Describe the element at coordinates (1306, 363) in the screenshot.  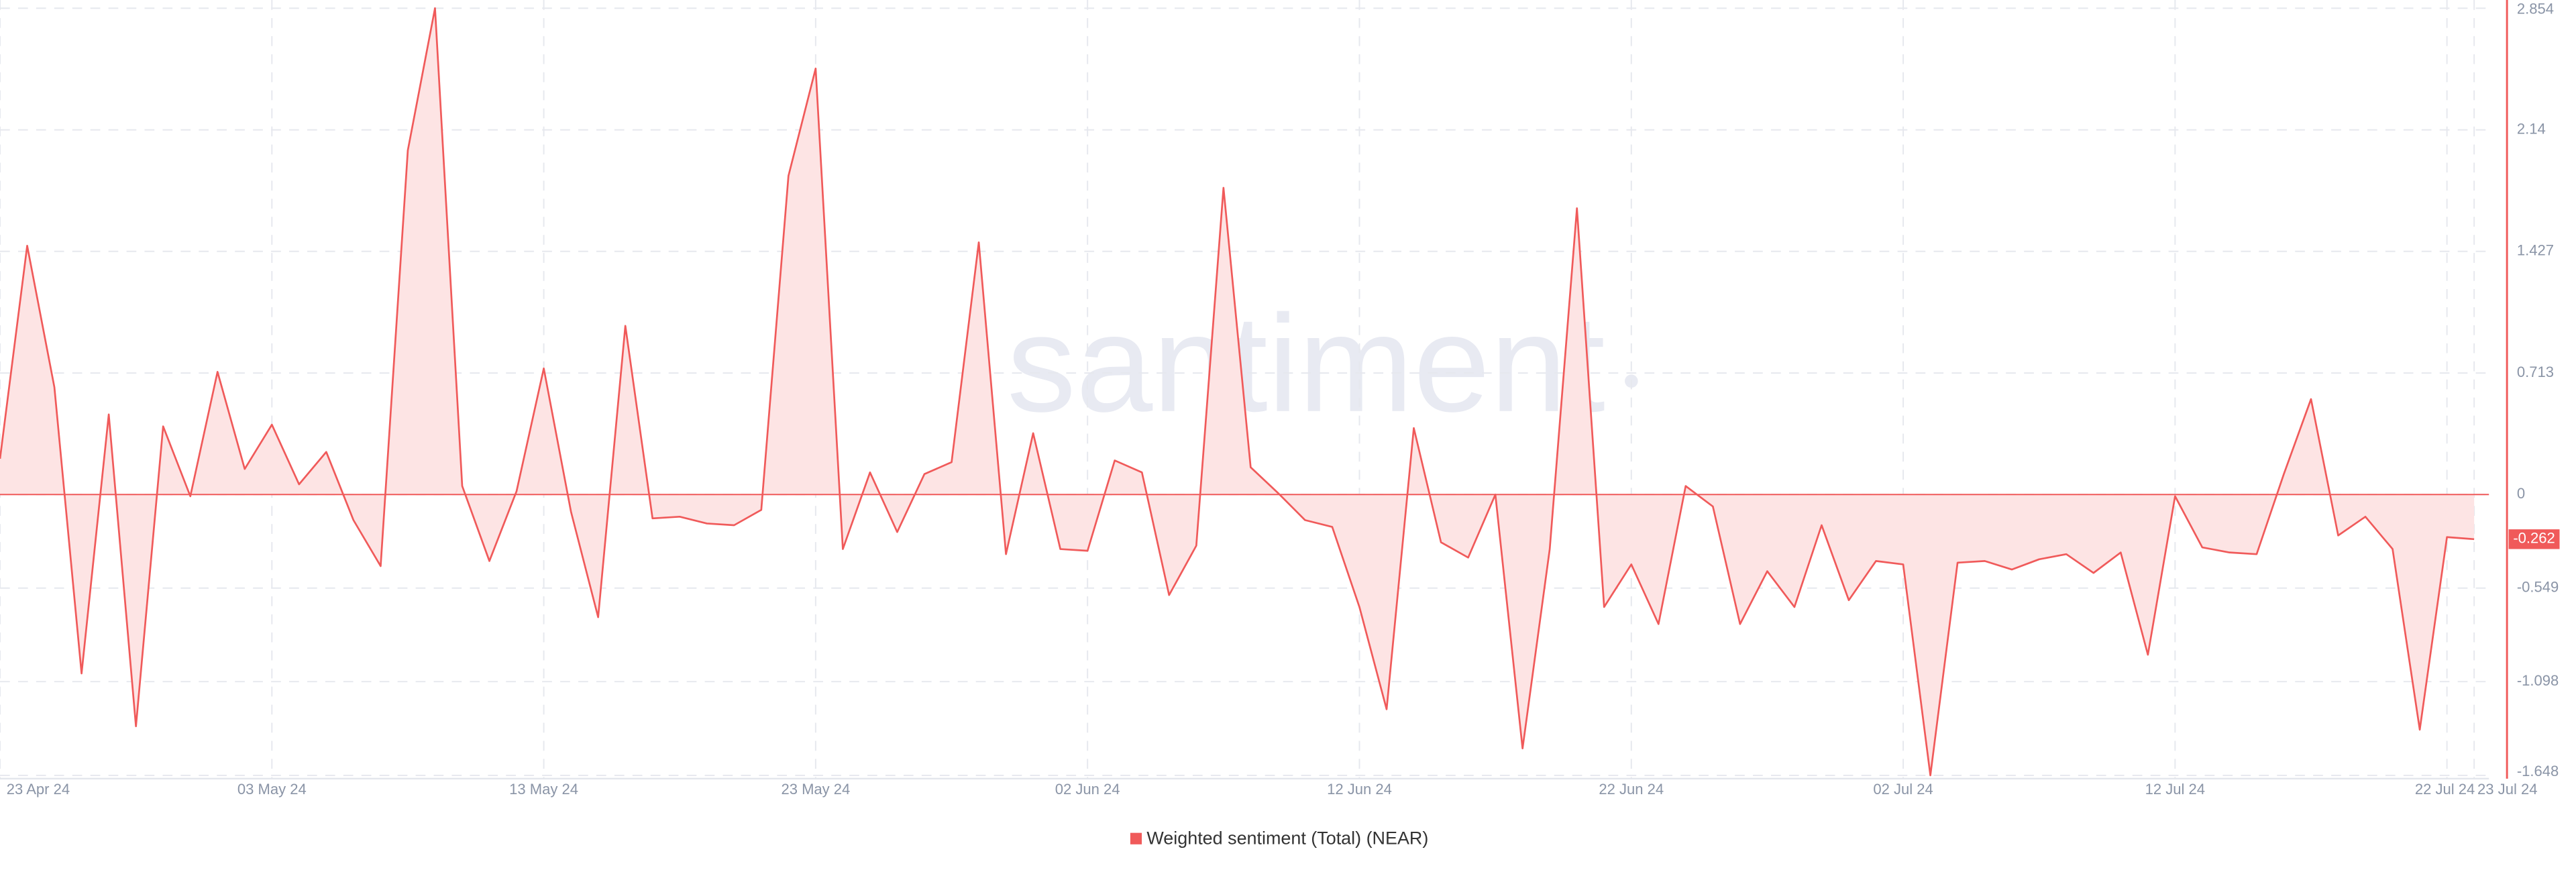
I see `watermark: santiment` at that location.